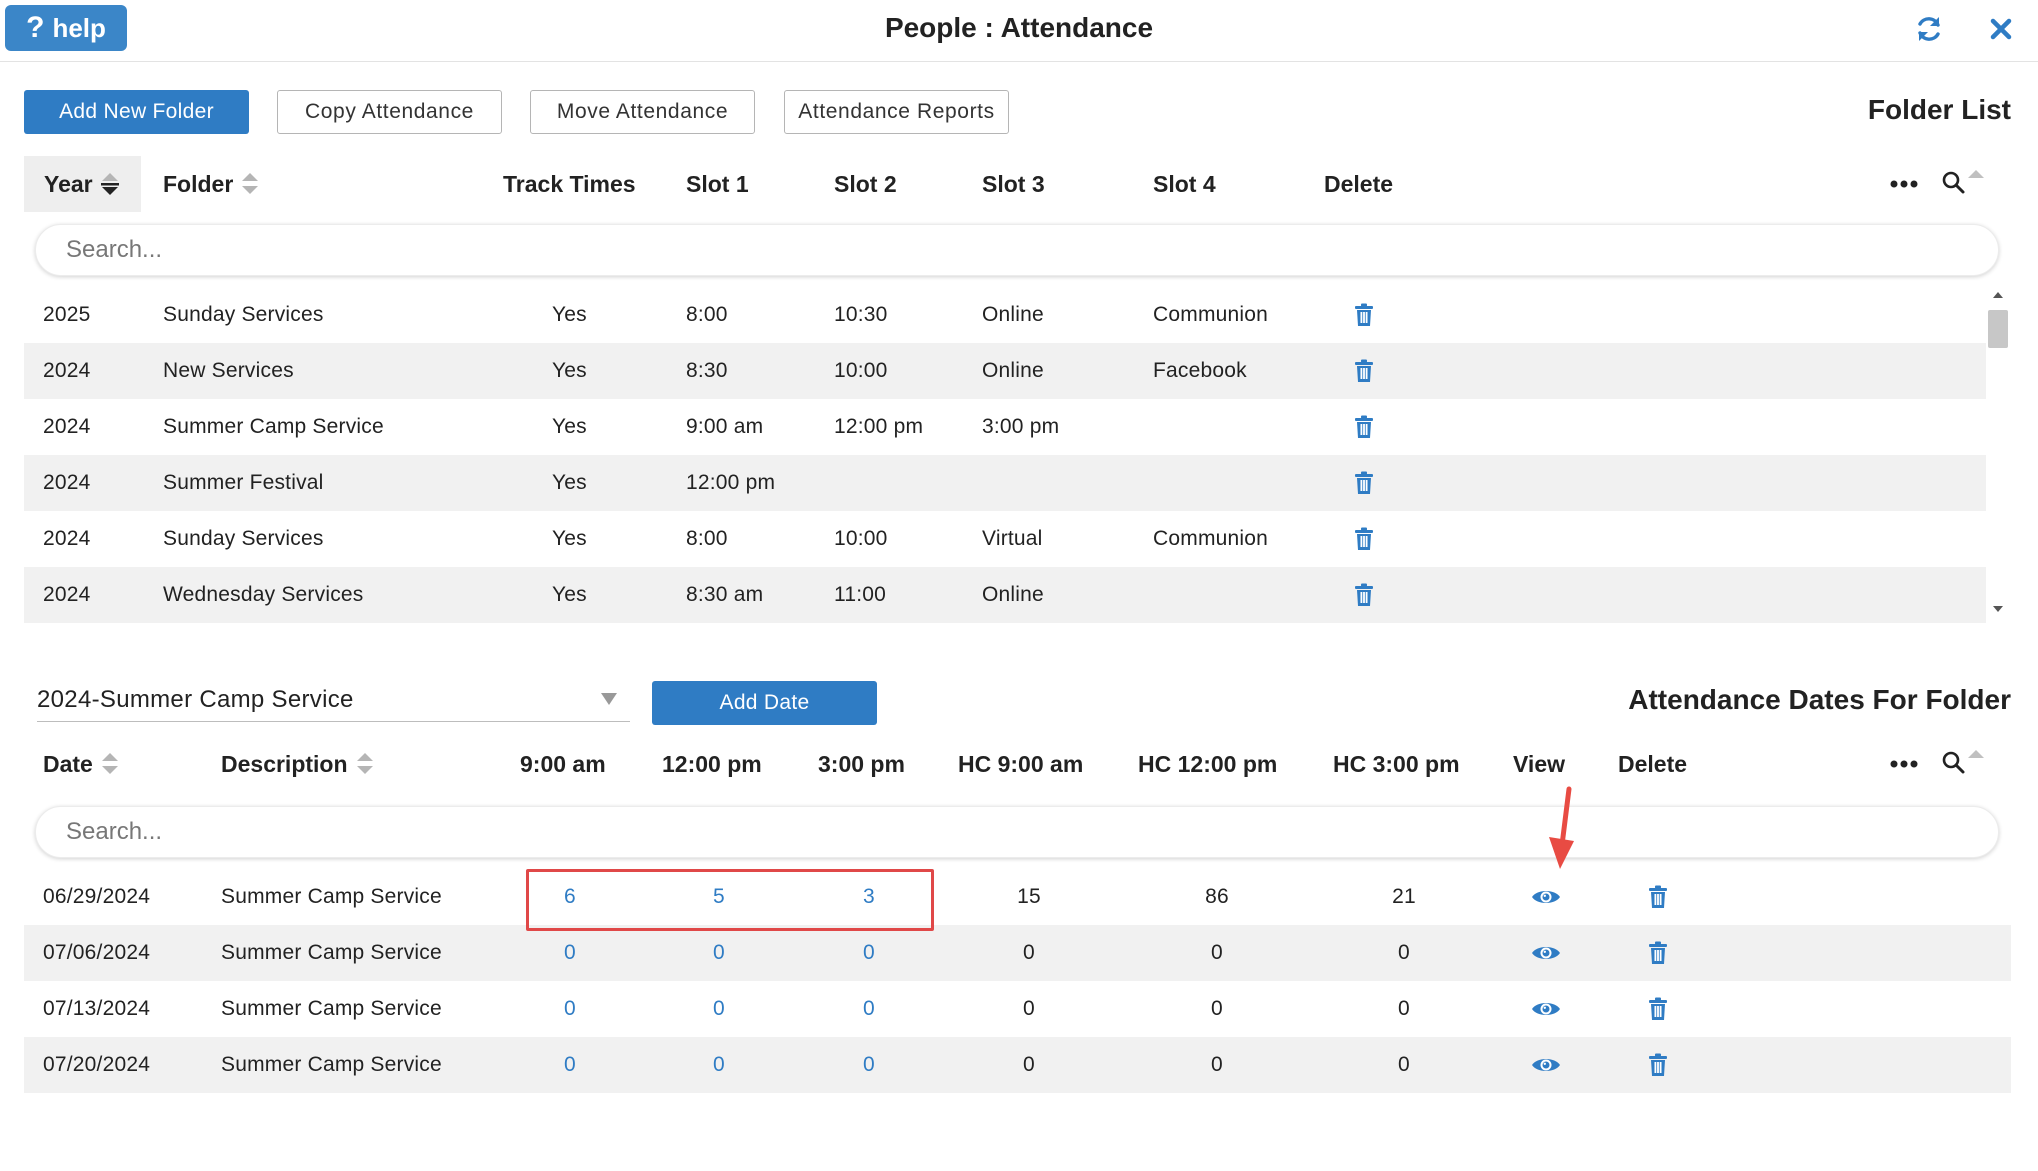 This screenshot has width=2038, height=1171. I want to click on folder-cell: Summer Camp Service, so click(273, 426).